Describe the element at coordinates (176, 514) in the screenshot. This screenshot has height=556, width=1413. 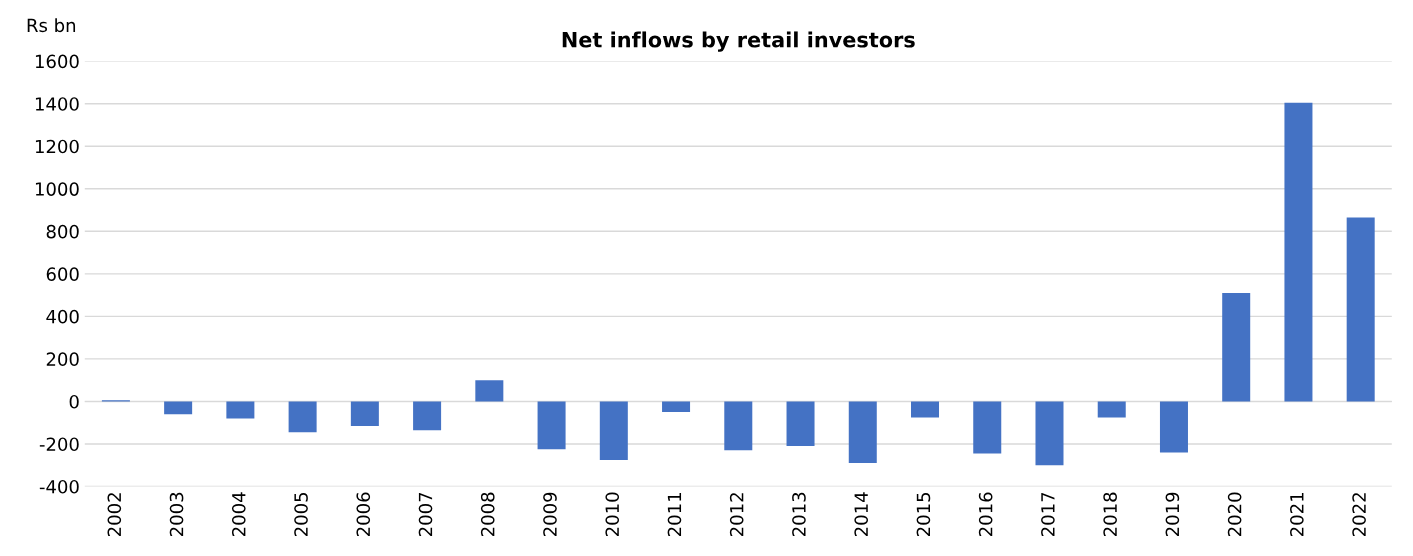
I see `x-tick-label: 2003` at that location.